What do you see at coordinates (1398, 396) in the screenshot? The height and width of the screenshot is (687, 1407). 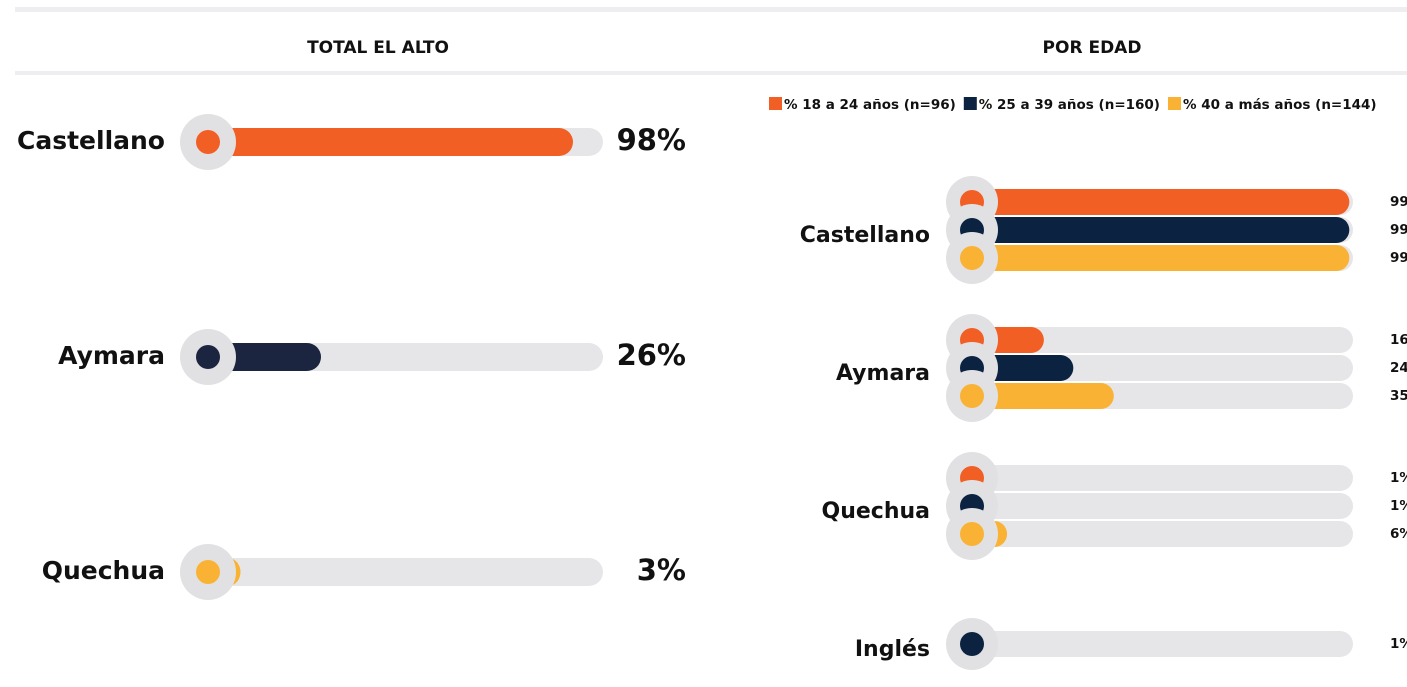 I see `value-label: 35%` at bounding box center [1398, 396].